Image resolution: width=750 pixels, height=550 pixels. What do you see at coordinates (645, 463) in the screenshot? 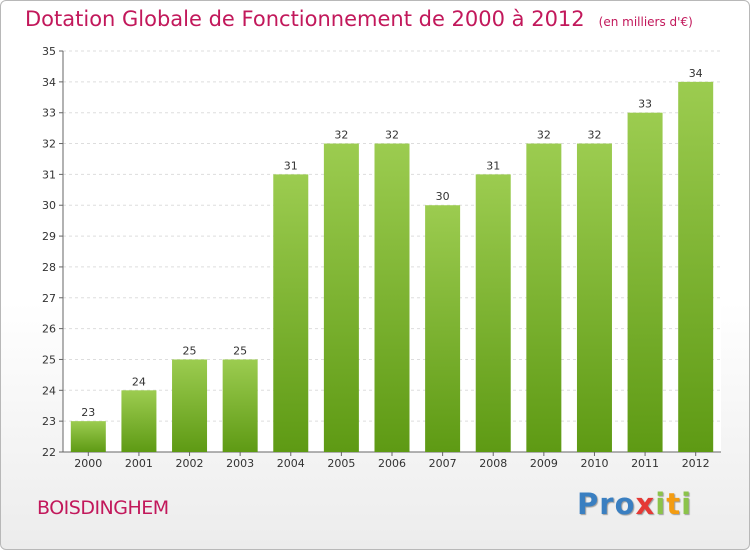
I see `x-tick-label: 2011` at bounding box center [645, 463].